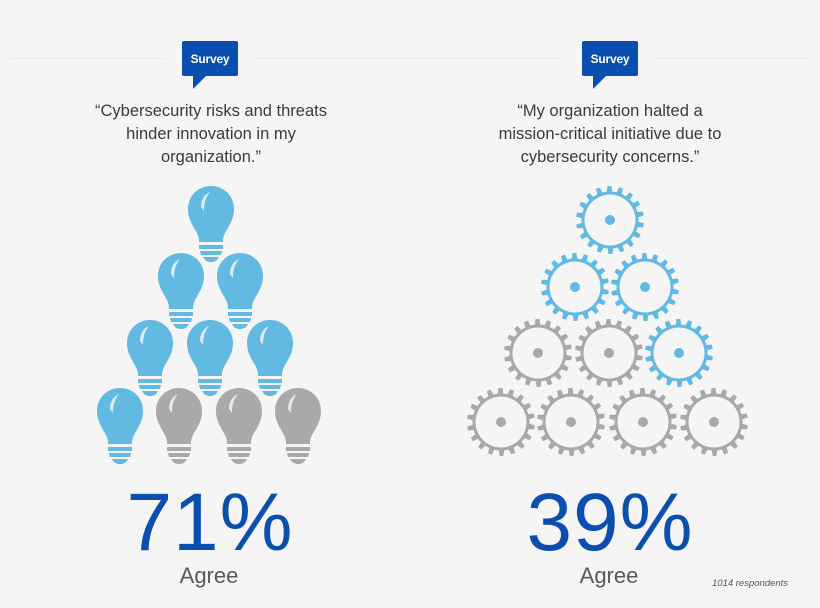 The image size is (820, 608). I want to click on quote-line: organization.”, so click(211, 157).